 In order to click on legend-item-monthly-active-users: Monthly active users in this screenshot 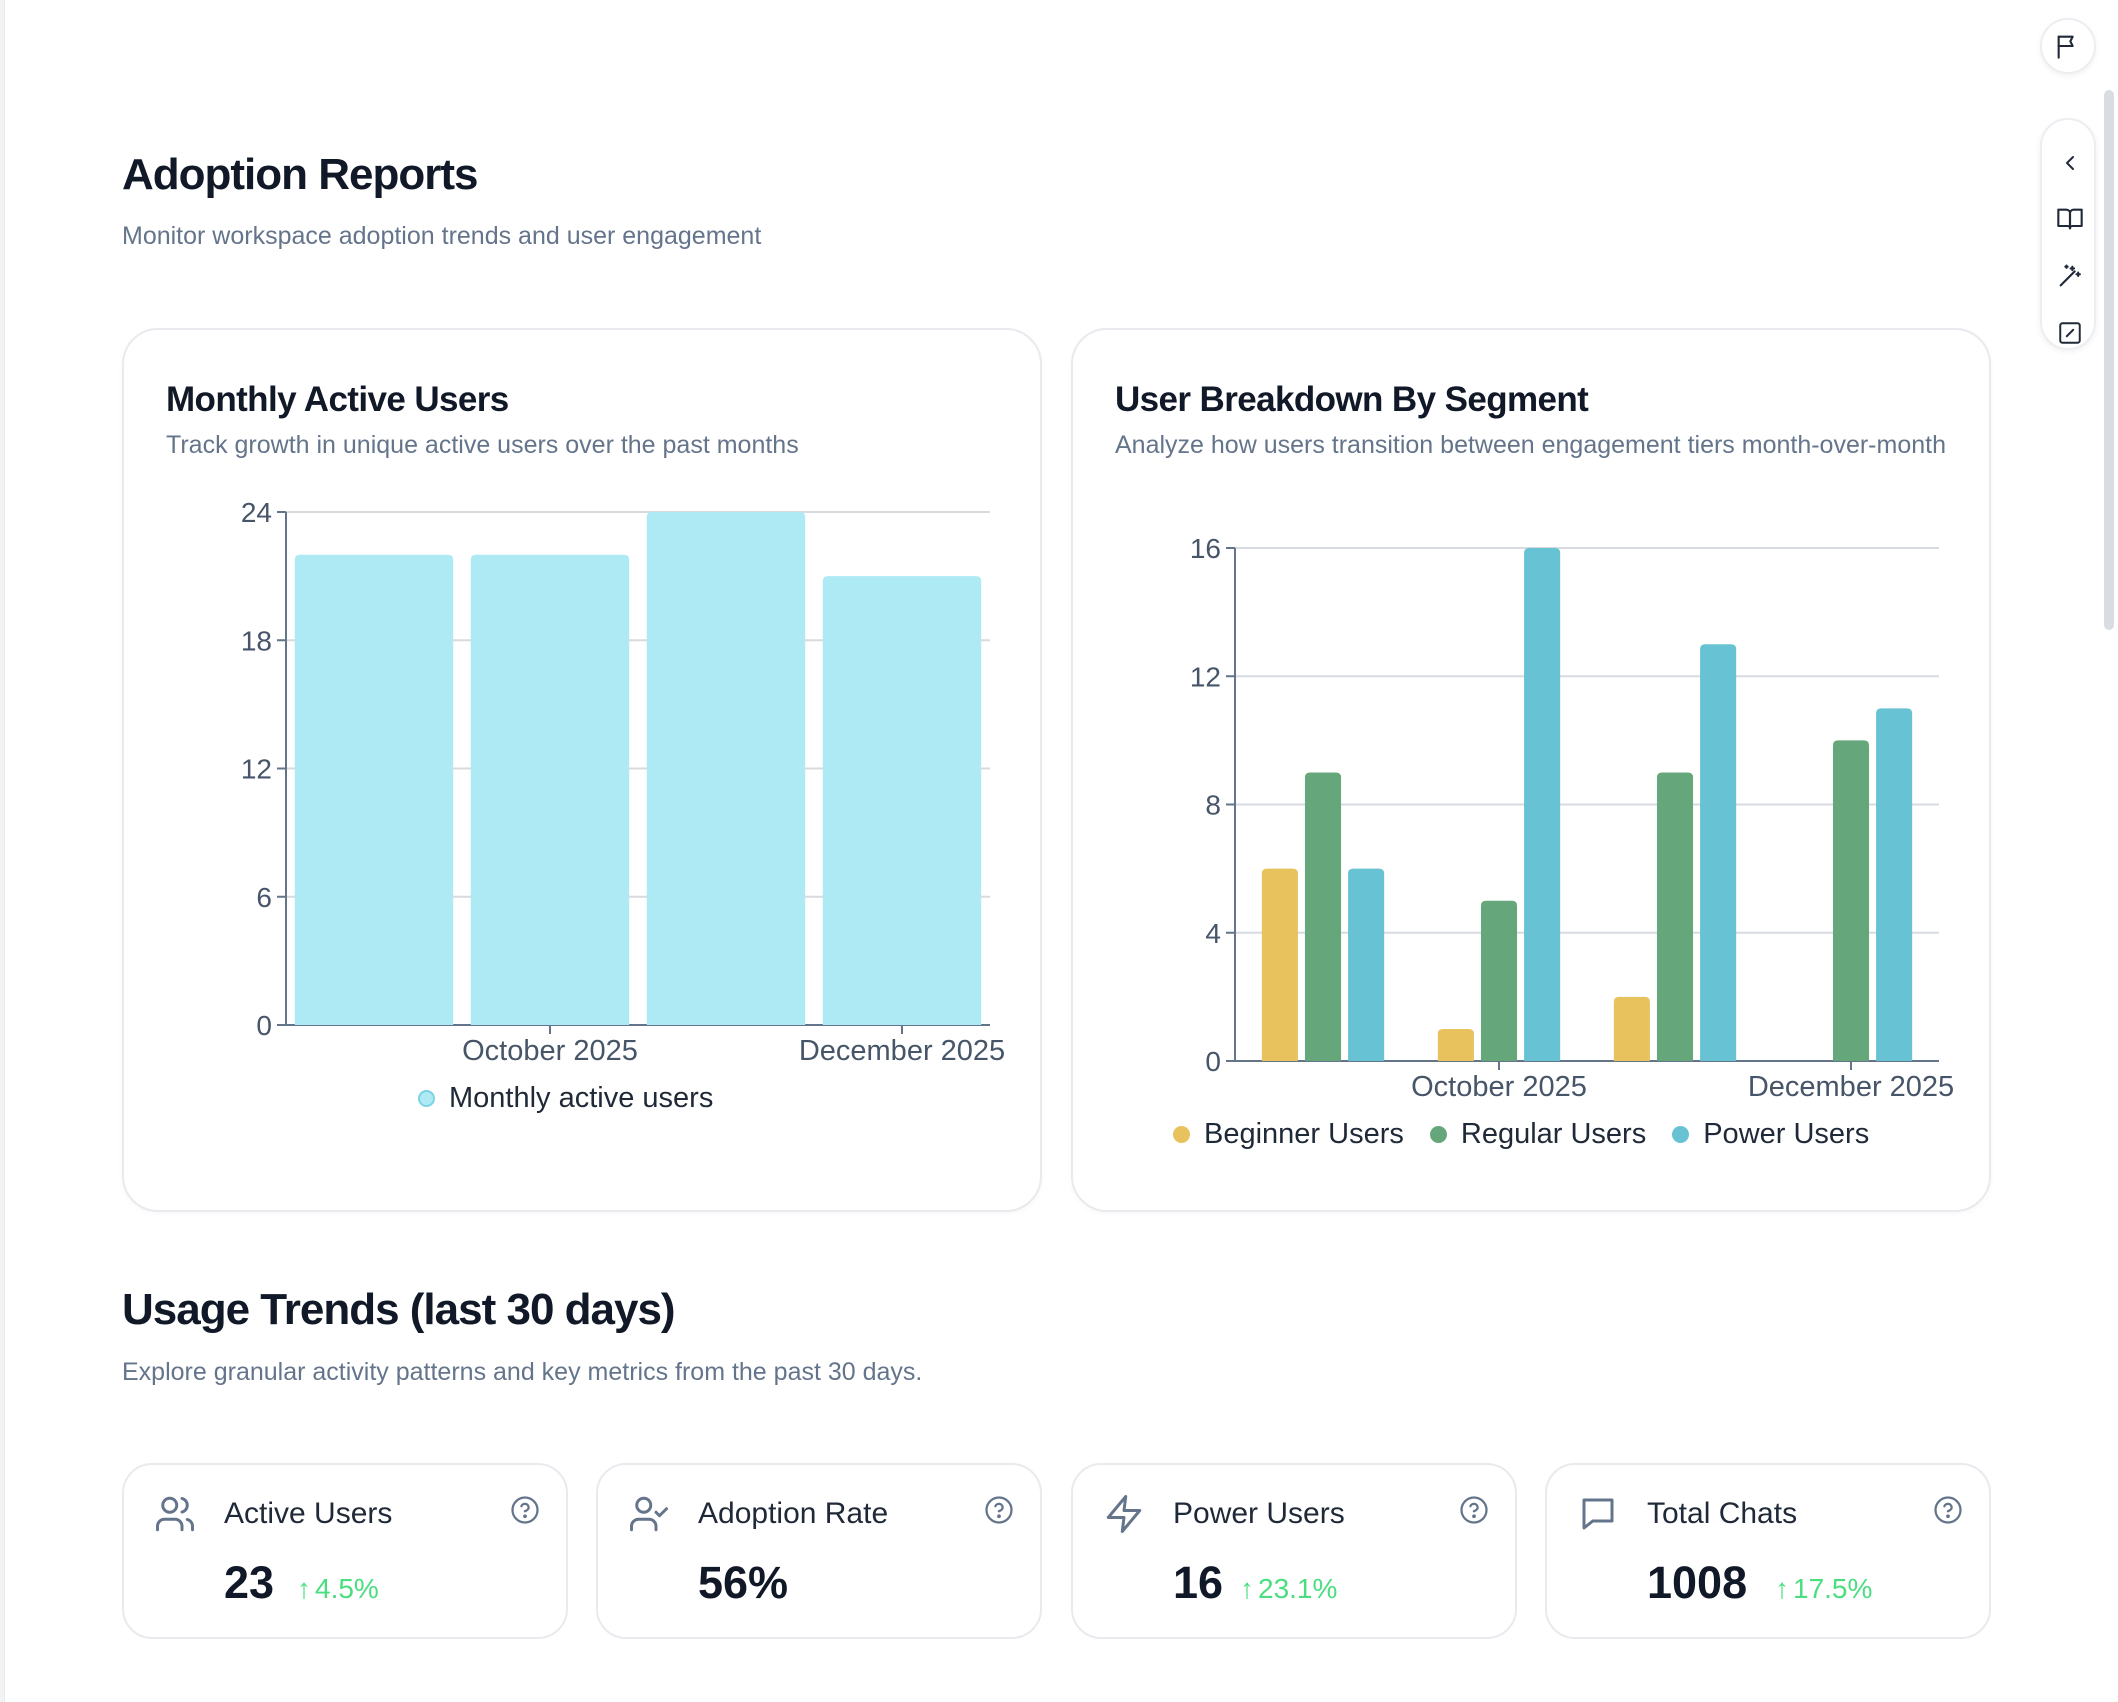, I will do `click(565, 1098)`.